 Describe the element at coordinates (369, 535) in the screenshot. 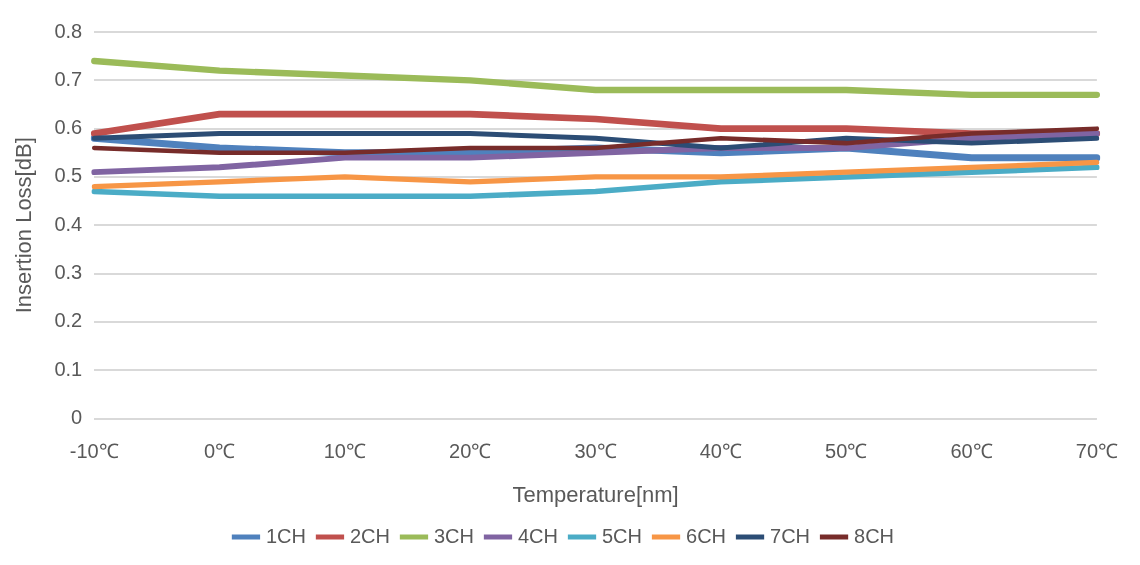

I see `legend-label: 2CH` at that location.